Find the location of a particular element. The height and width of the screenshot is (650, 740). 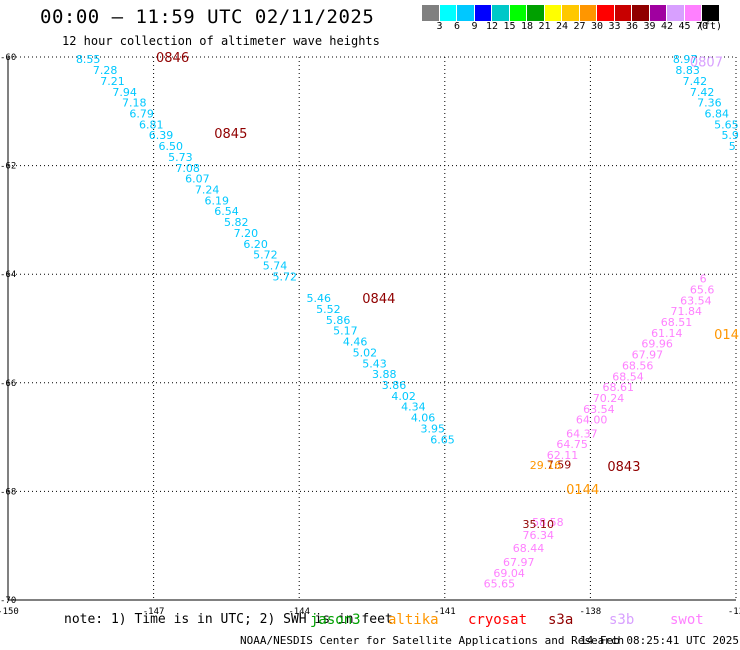

data-point-label: 4.02 is located at coordinates (403, 396).